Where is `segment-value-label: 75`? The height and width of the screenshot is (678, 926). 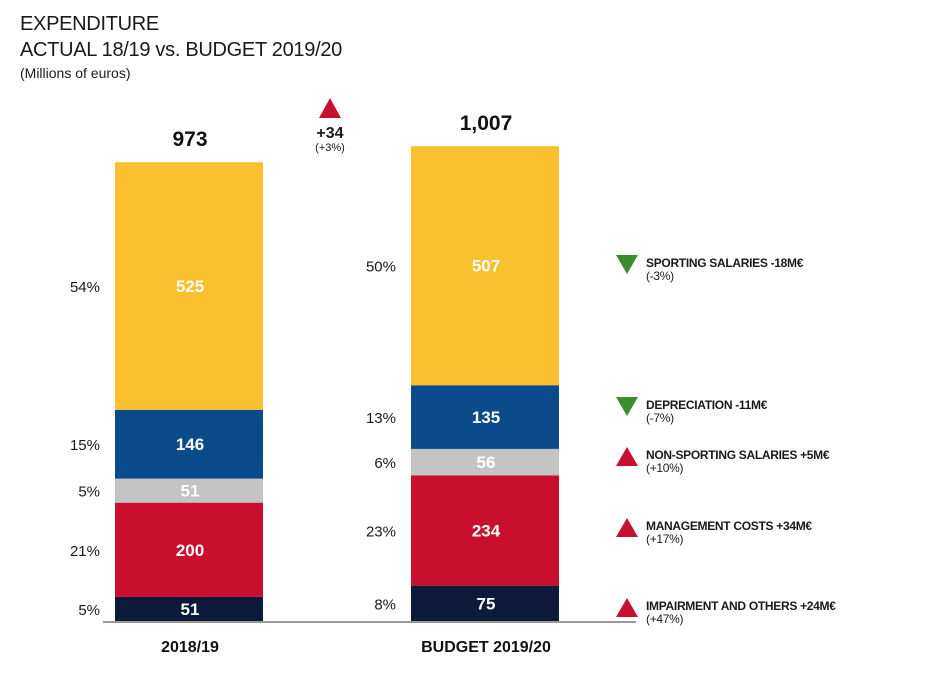 segment-value-label: 75 is located at coordinates (486, 603).